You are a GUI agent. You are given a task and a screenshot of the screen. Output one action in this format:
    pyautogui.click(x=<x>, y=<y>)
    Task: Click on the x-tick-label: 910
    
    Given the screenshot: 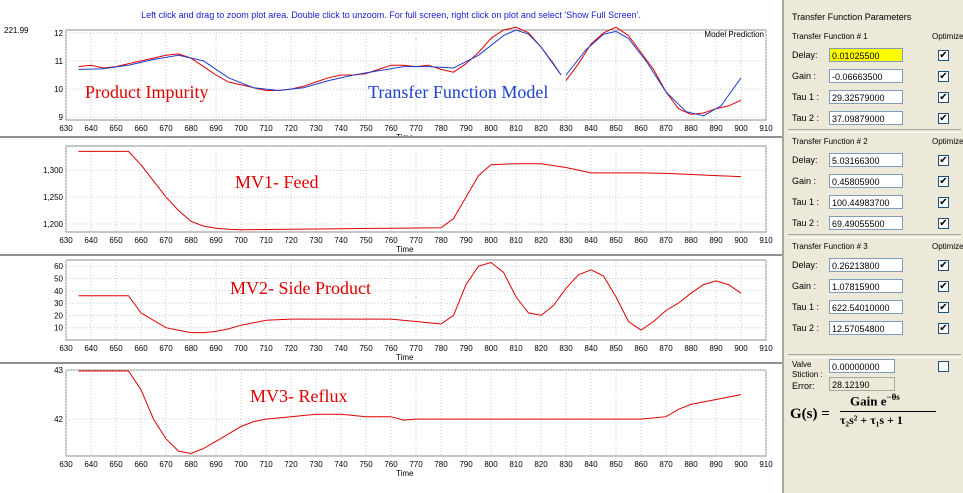 What is the action you would take?
    pyautogui.click(x=766, y=128)
    